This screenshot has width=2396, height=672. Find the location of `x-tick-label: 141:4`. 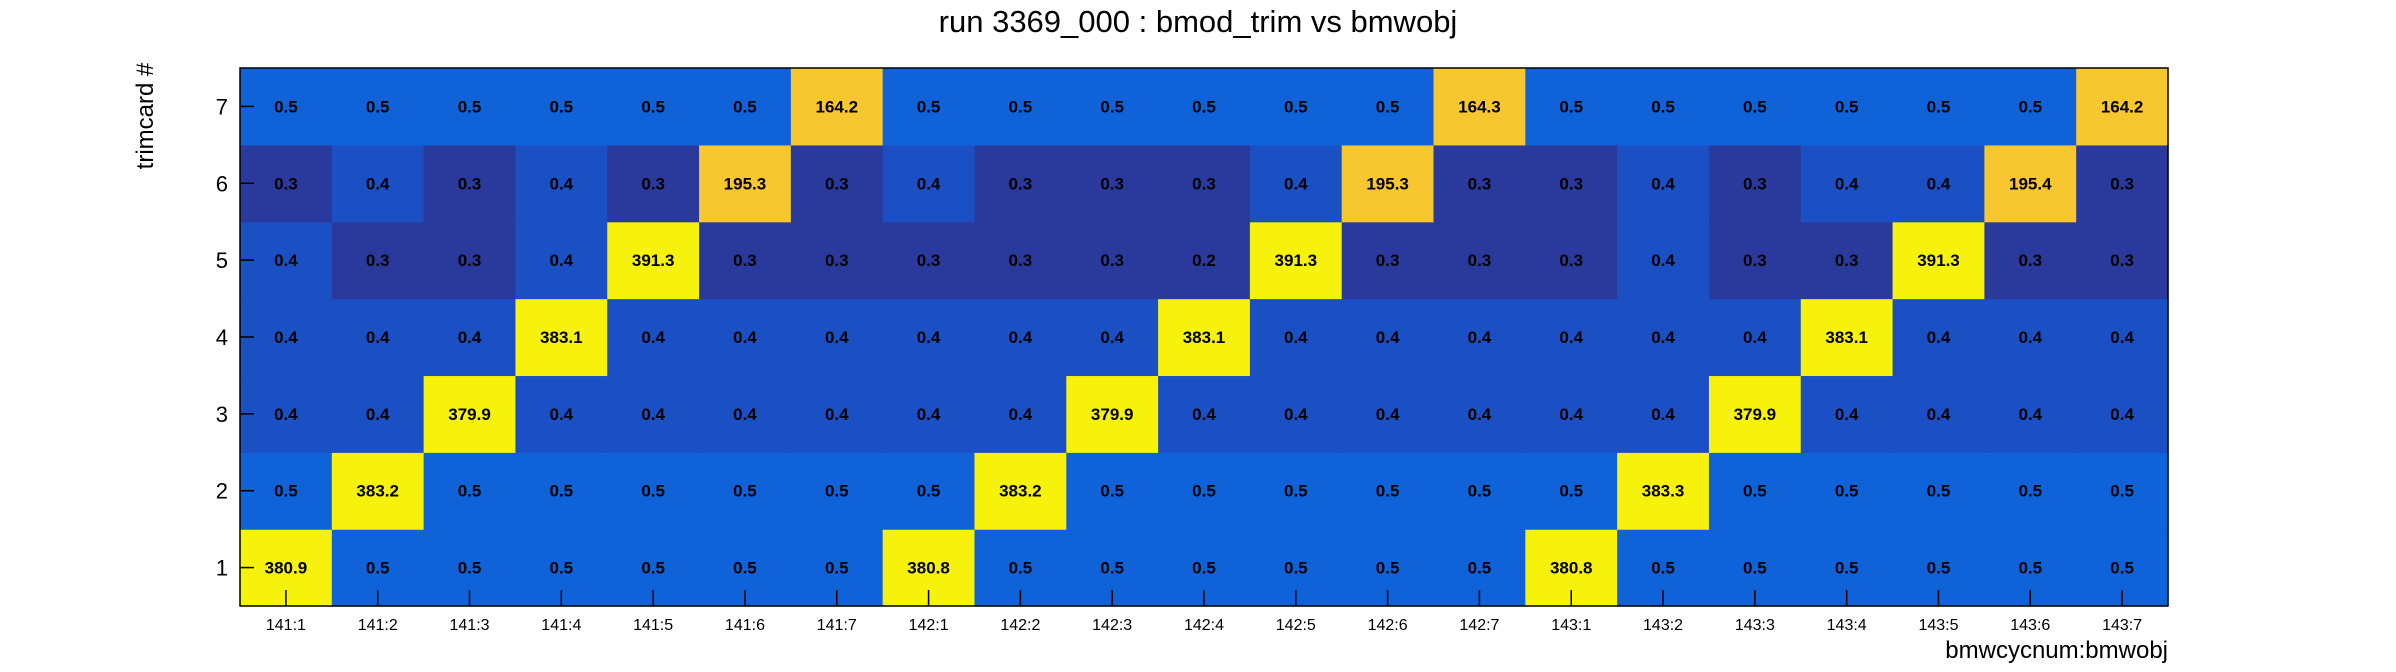

x-tick-label: 141:4 is located at coordinates (561, 625).